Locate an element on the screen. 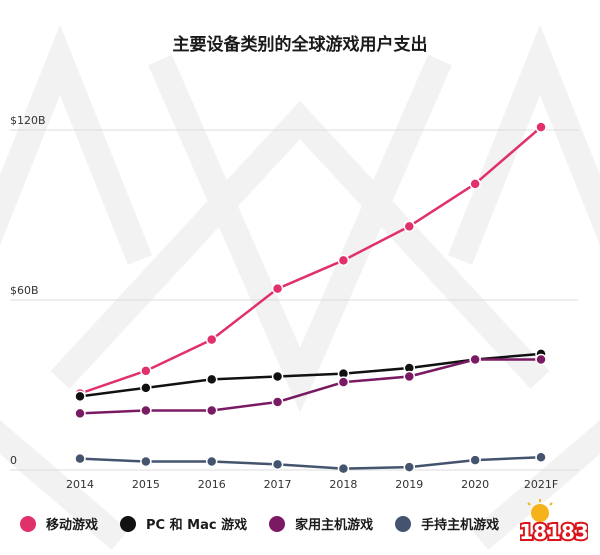 The width and height of the screenshot is (600, 555). x-tick-label: 2016 is located at coordinates (212, 484).